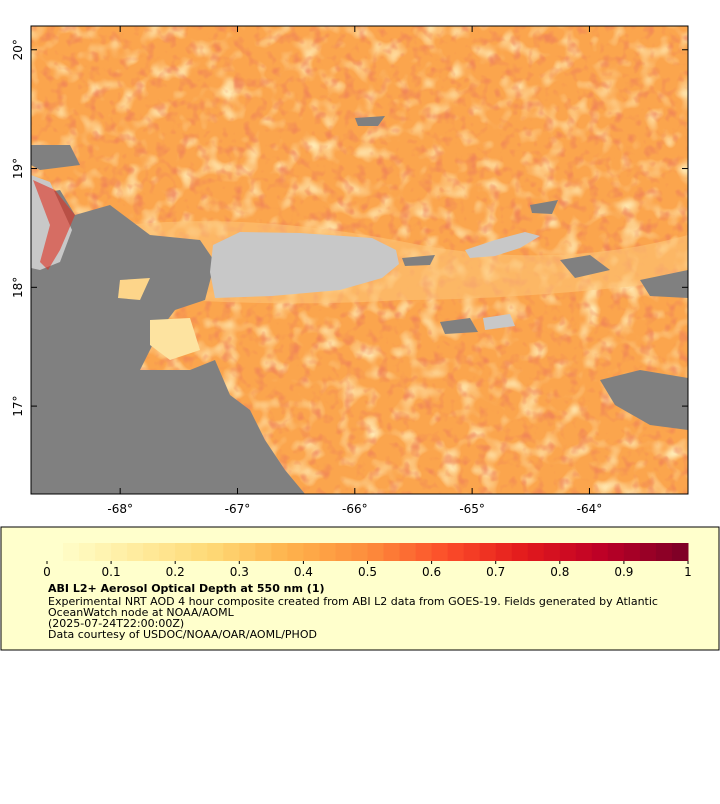 The height and width of the screenshot is (804, 720). Describe the element at coordinates (303, 572) in the screenshot. I see `colorbar-tick-label: 0.4` at that location.